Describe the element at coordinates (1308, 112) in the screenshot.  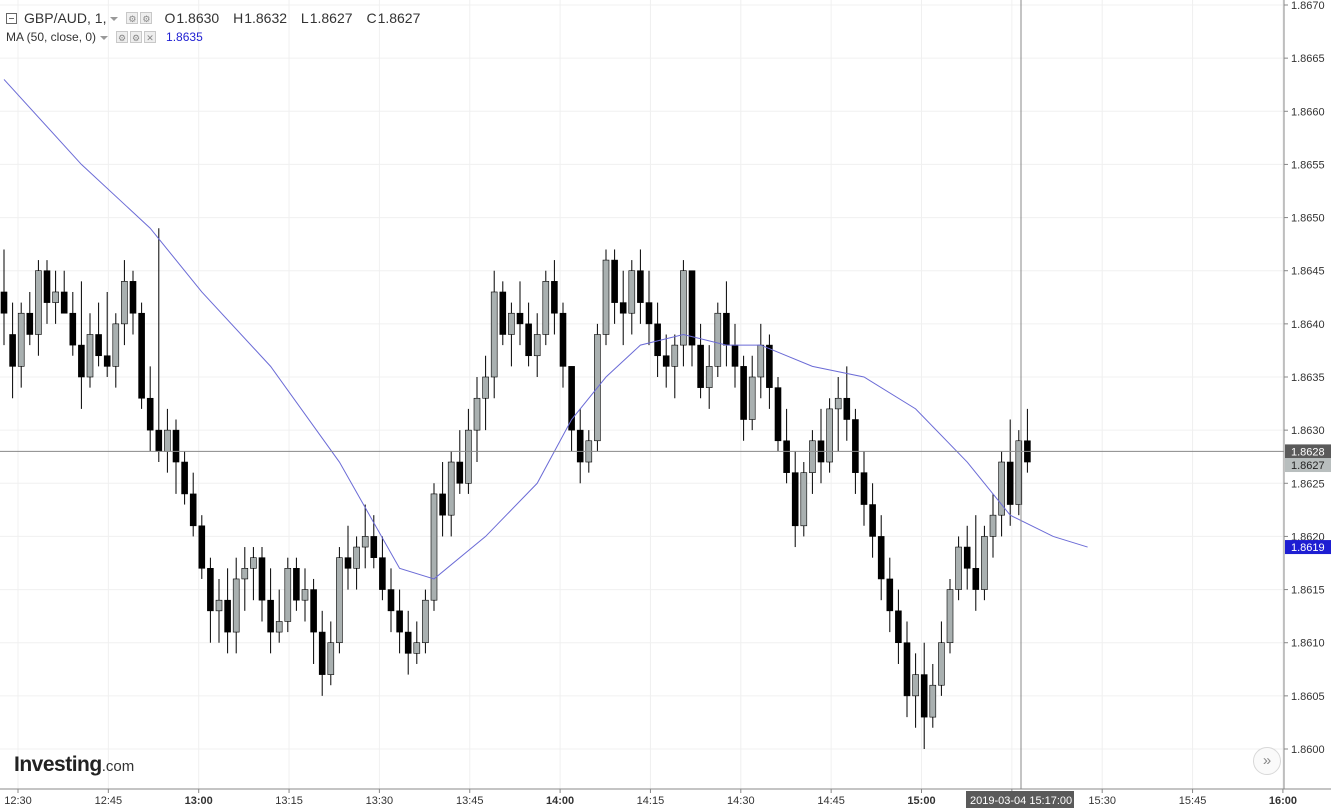
I see `price-tick-label: 1.8660` at that location.